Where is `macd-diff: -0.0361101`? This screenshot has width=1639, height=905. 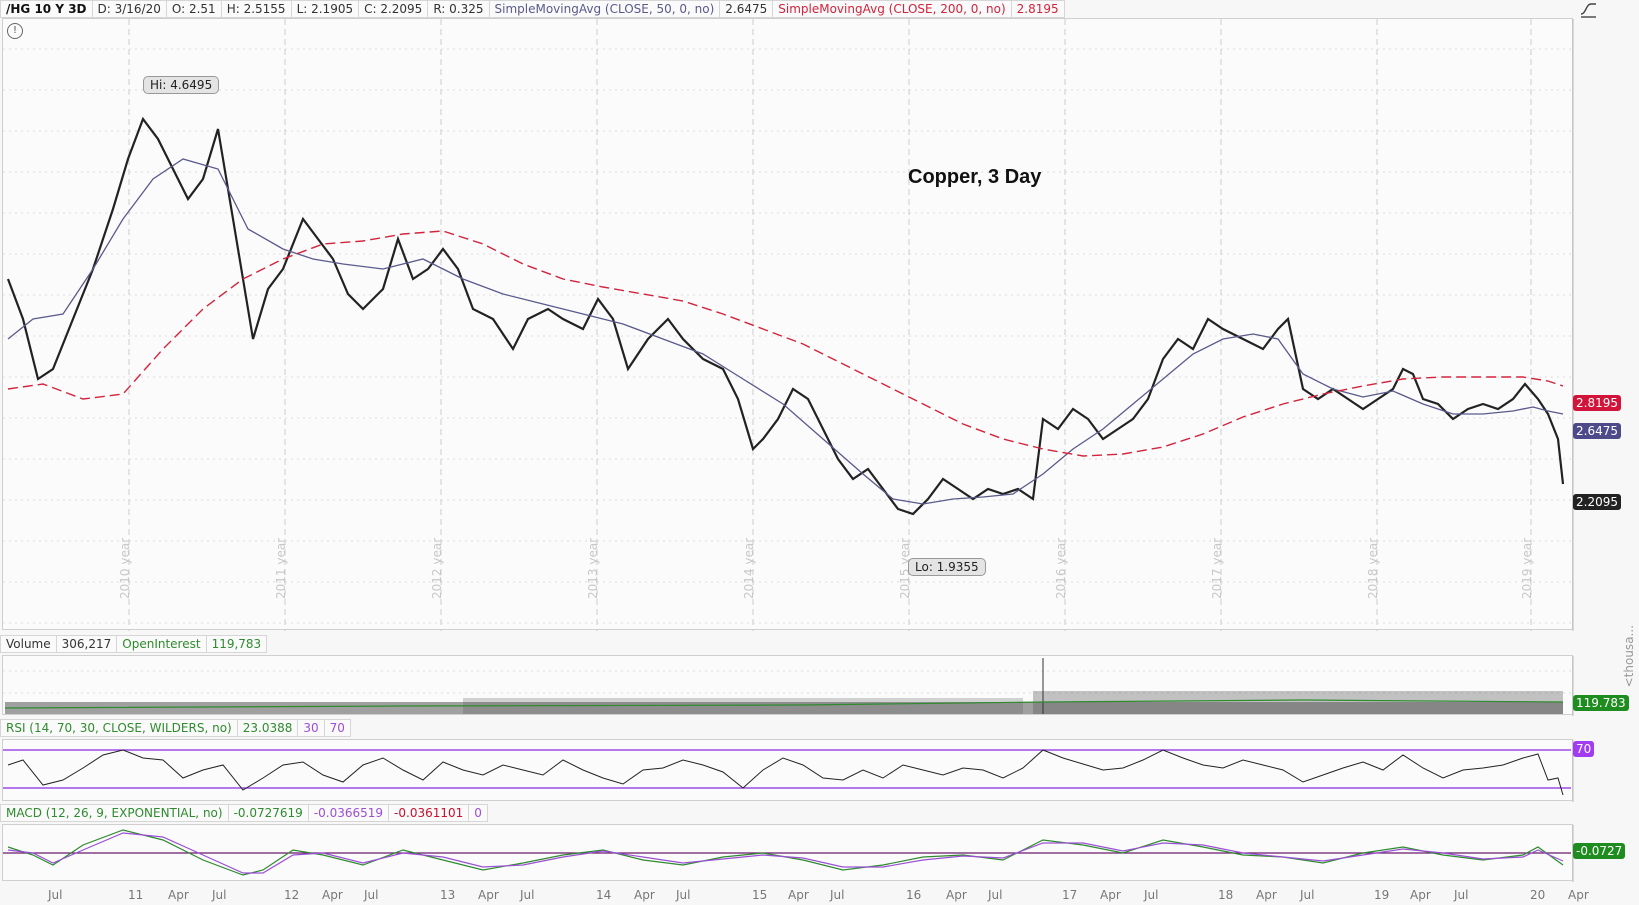 macd-diff: -0.0361101 is located at coordinates (429, 813).